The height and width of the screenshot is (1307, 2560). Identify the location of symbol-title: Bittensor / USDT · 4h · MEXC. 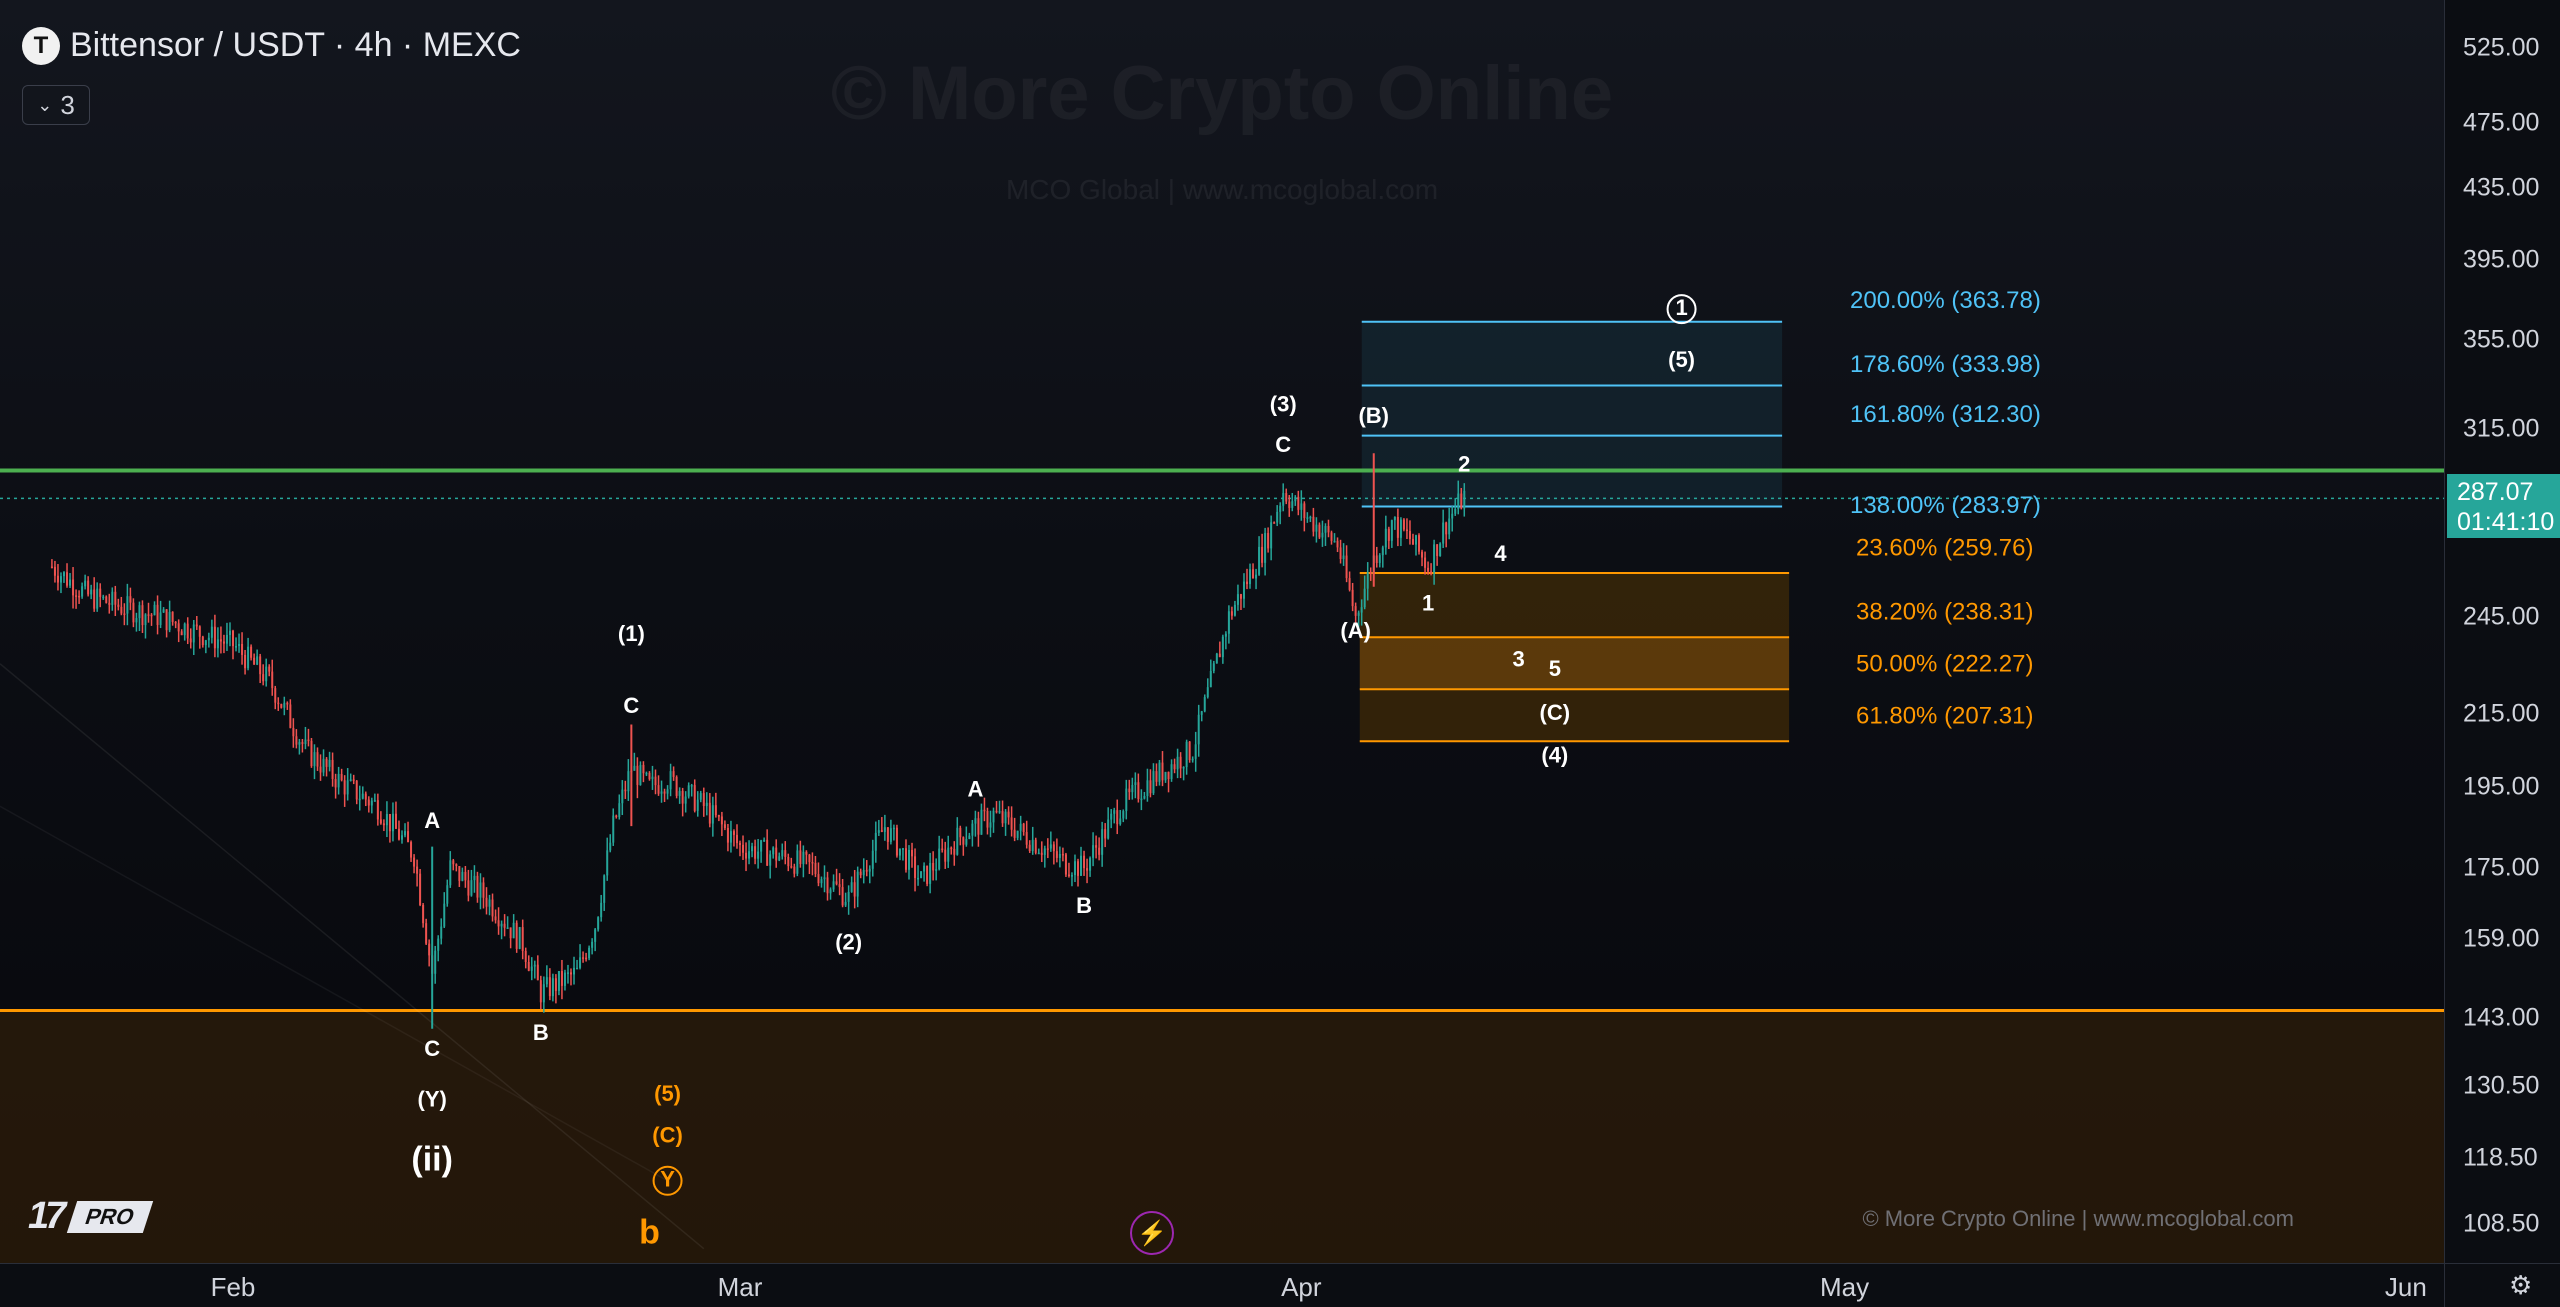
(295, 45).